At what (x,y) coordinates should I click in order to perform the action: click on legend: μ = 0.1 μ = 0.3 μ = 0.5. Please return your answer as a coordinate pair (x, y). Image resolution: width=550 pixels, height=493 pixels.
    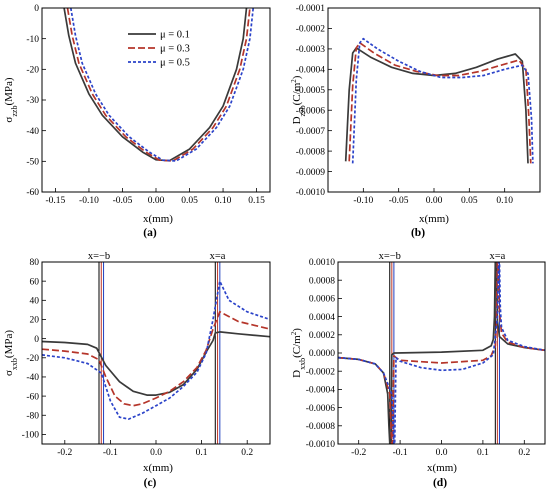
    Looking at the image, I should click on (159, 49).